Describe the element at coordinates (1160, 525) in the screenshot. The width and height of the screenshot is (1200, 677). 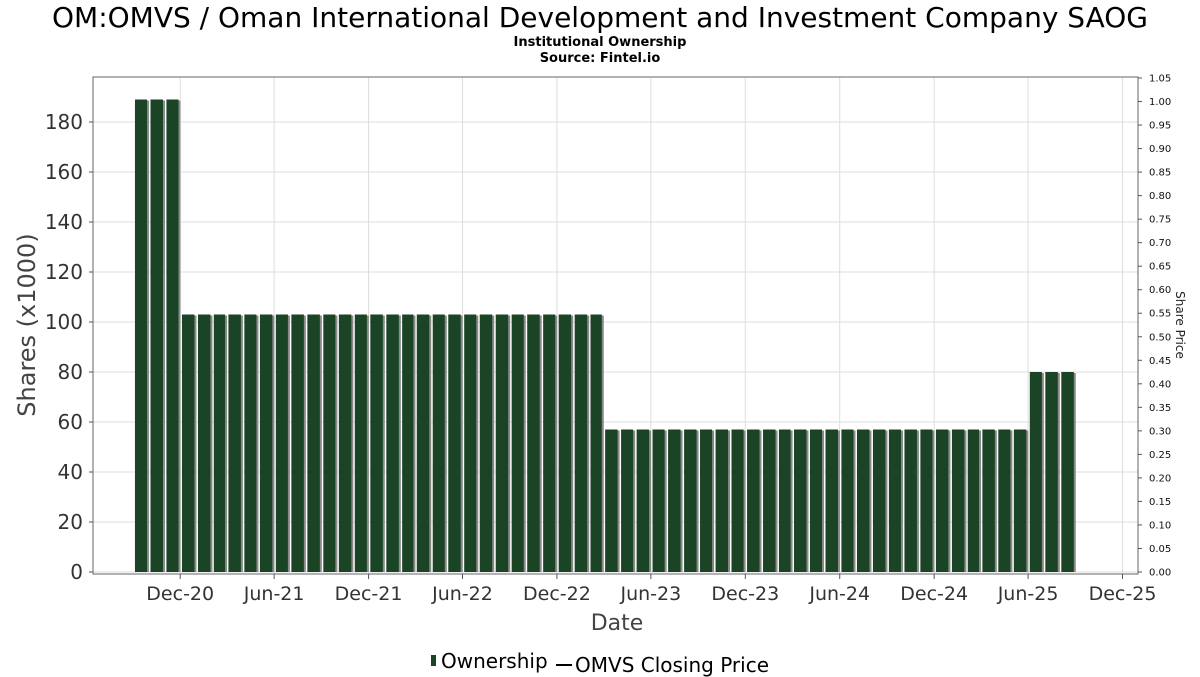
I see `y2-tick-label: 0.10` at that location.